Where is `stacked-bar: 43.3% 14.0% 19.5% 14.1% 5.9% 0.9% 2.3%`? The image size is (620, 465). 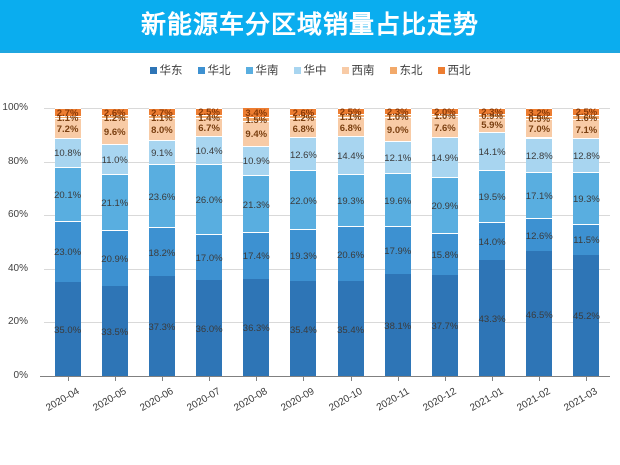 stacked-bar: 43.3% 14.0% 19.5% 14.1% 5.9% 0.9% 2.3% is located at coordinates (492, 241).